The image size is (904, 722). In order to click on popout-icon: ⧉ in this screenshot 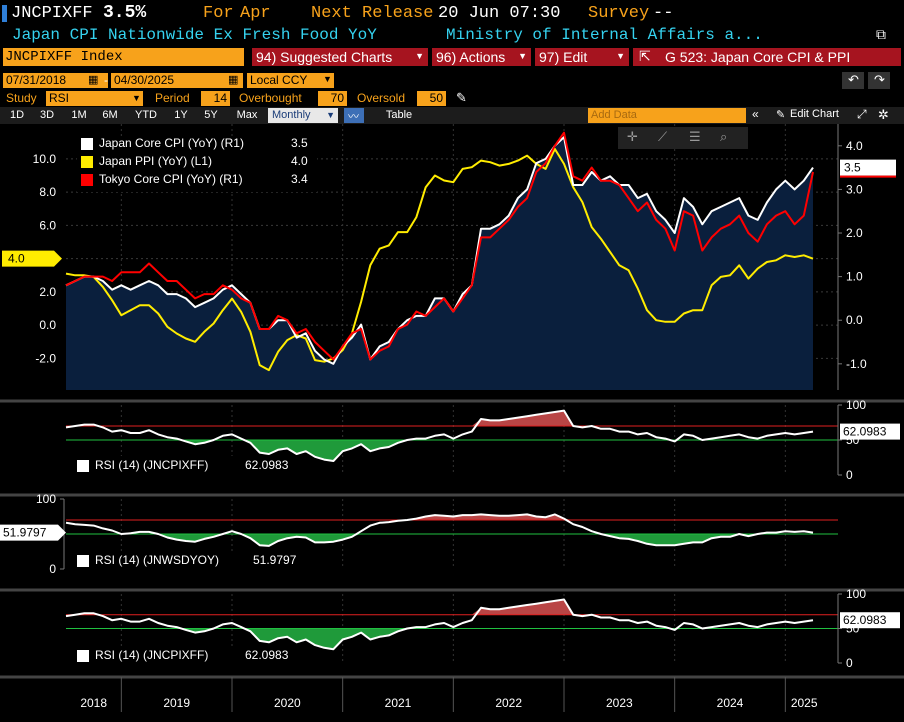, I will do `click(881, 34)`.